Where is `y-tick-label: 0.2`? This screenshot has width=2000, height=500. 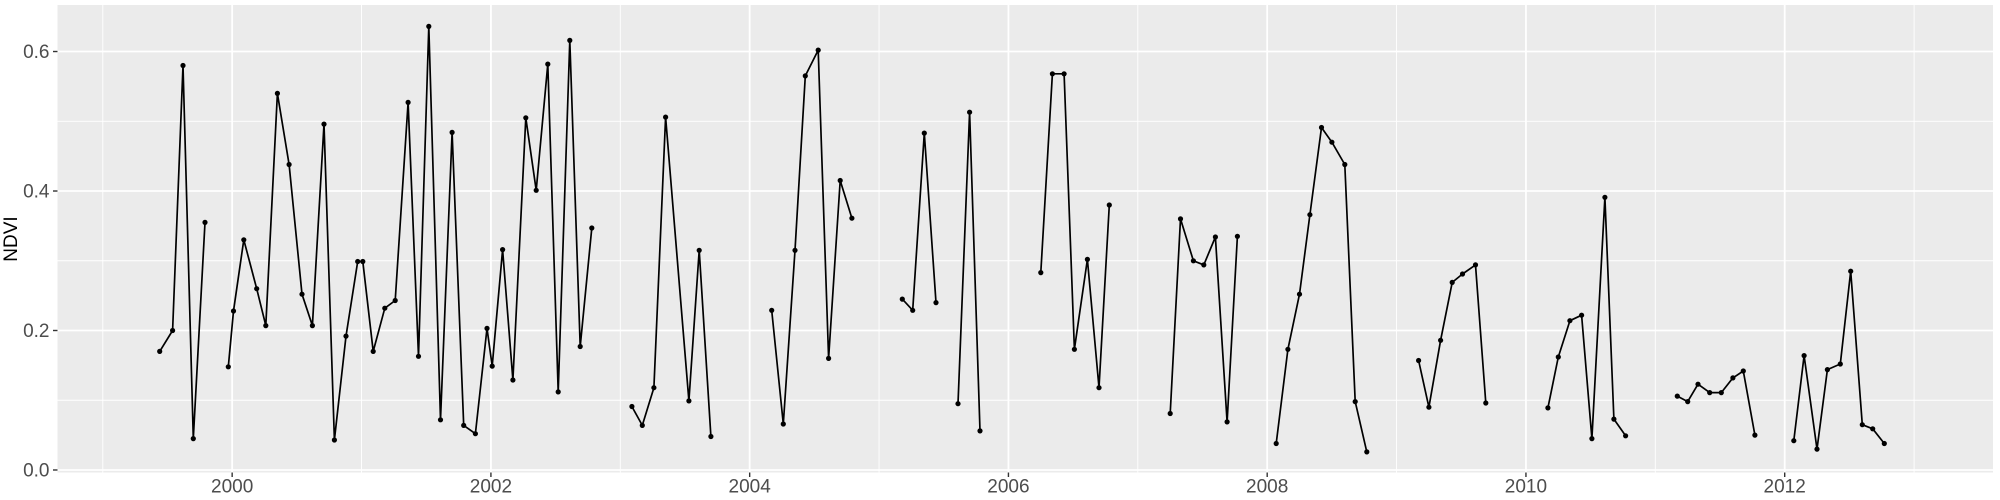 y-tick-label: 0.2 is located at coordinates (36, 331).